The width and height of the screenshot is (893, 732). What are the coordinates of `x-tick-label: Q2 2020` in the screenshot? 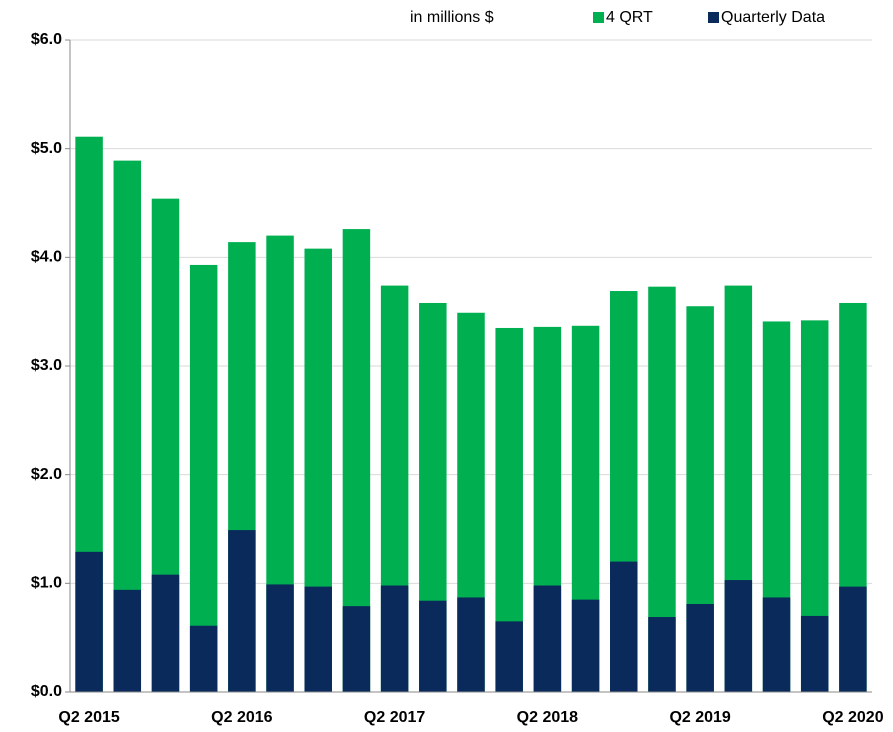 It's located at (852, 717).